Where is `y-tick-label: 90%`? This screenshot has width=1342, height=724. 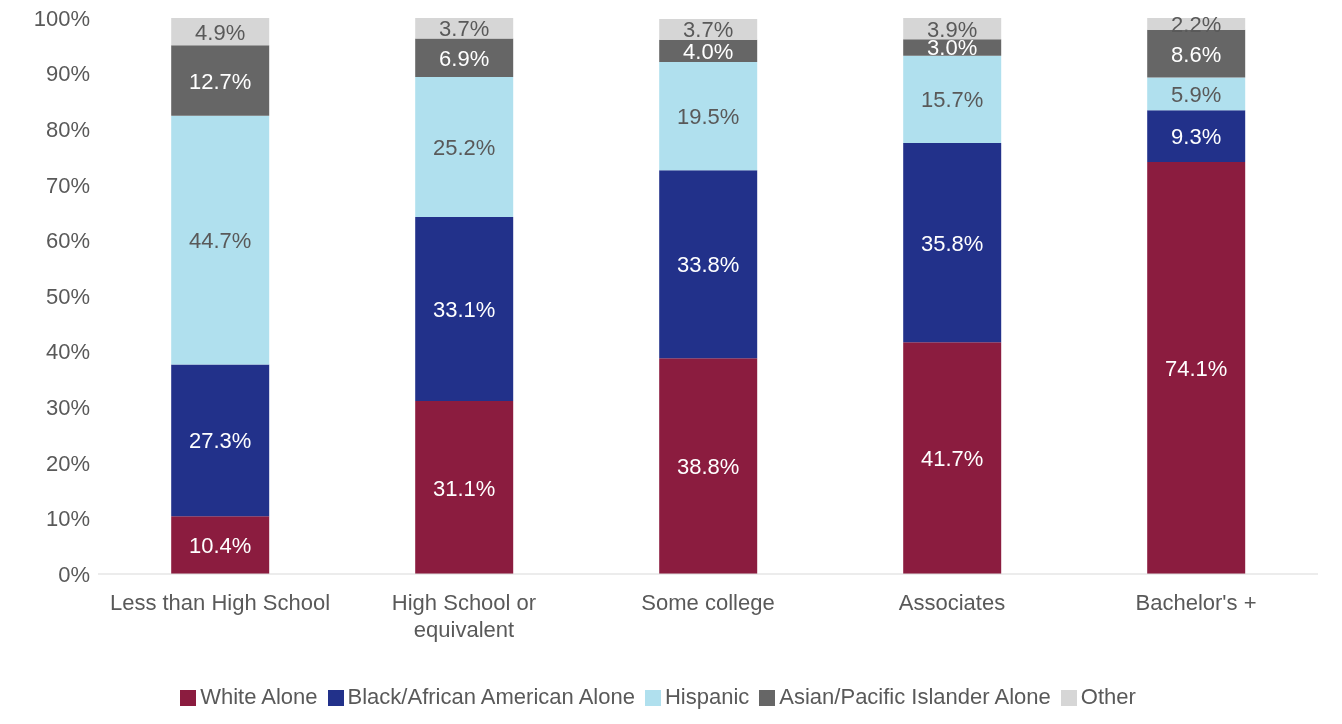 y-tick-label: 90% is located at coordinates (67, 74).